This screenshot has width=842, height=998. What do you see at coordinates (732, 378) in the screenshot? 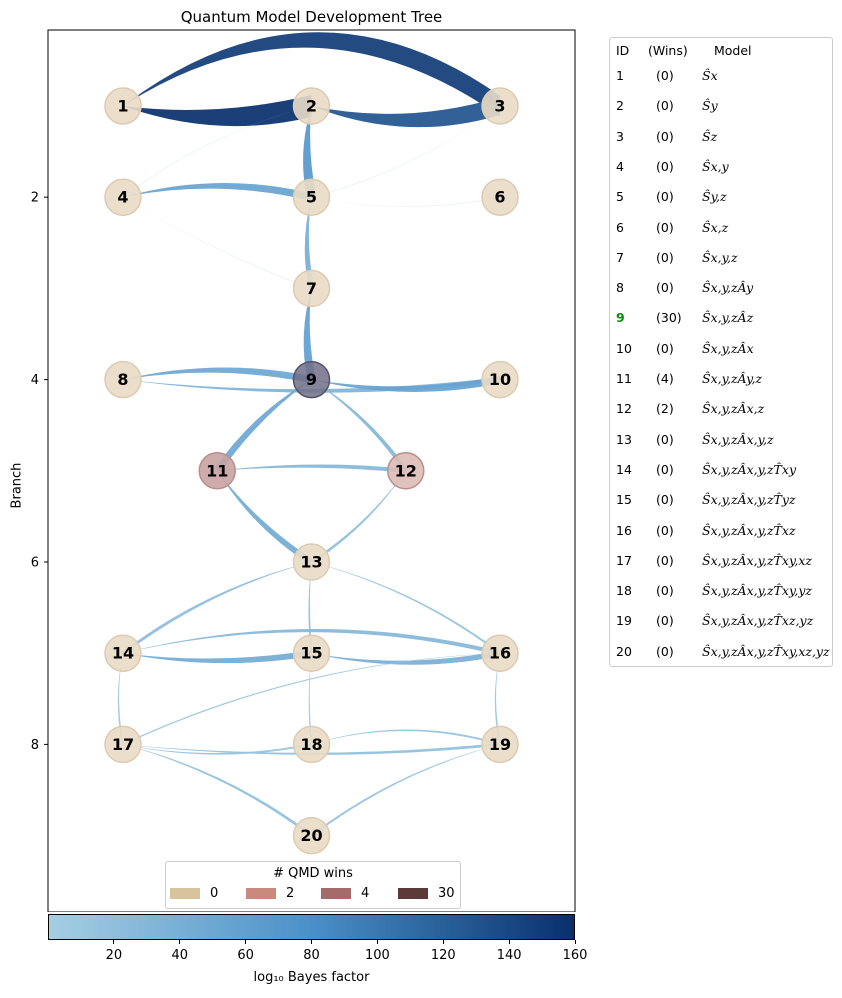
I see `legend-model: Ŝx,y,zÂy,z` at bounding box center [732, 378].